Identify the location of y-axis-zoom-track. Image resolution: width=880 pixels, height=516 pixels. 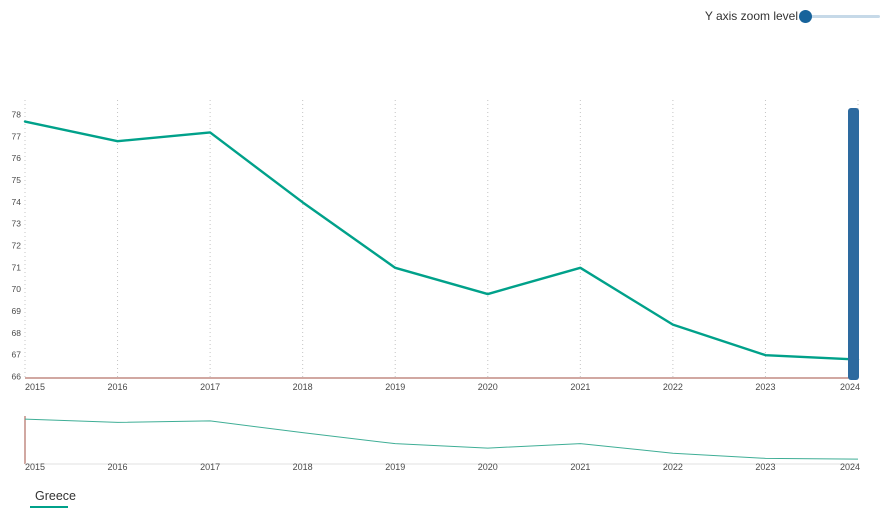
(839, 16).